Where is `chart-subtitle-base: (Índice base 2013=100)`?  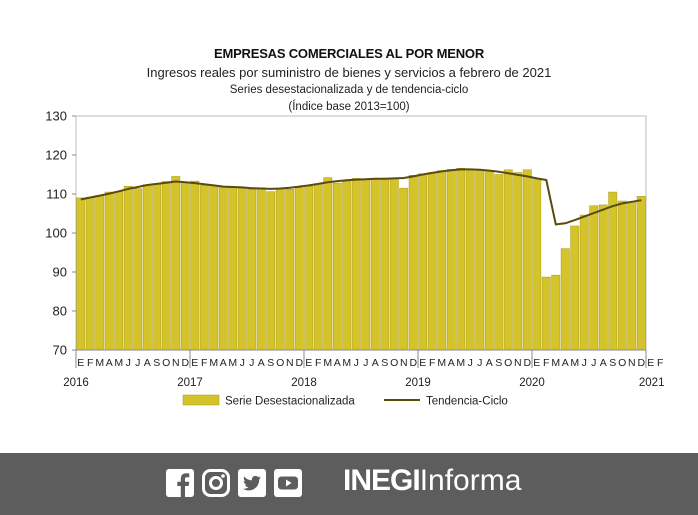 chart-subtitle-base: (Índice base 2013=100) is located at coordinates (349, 107).